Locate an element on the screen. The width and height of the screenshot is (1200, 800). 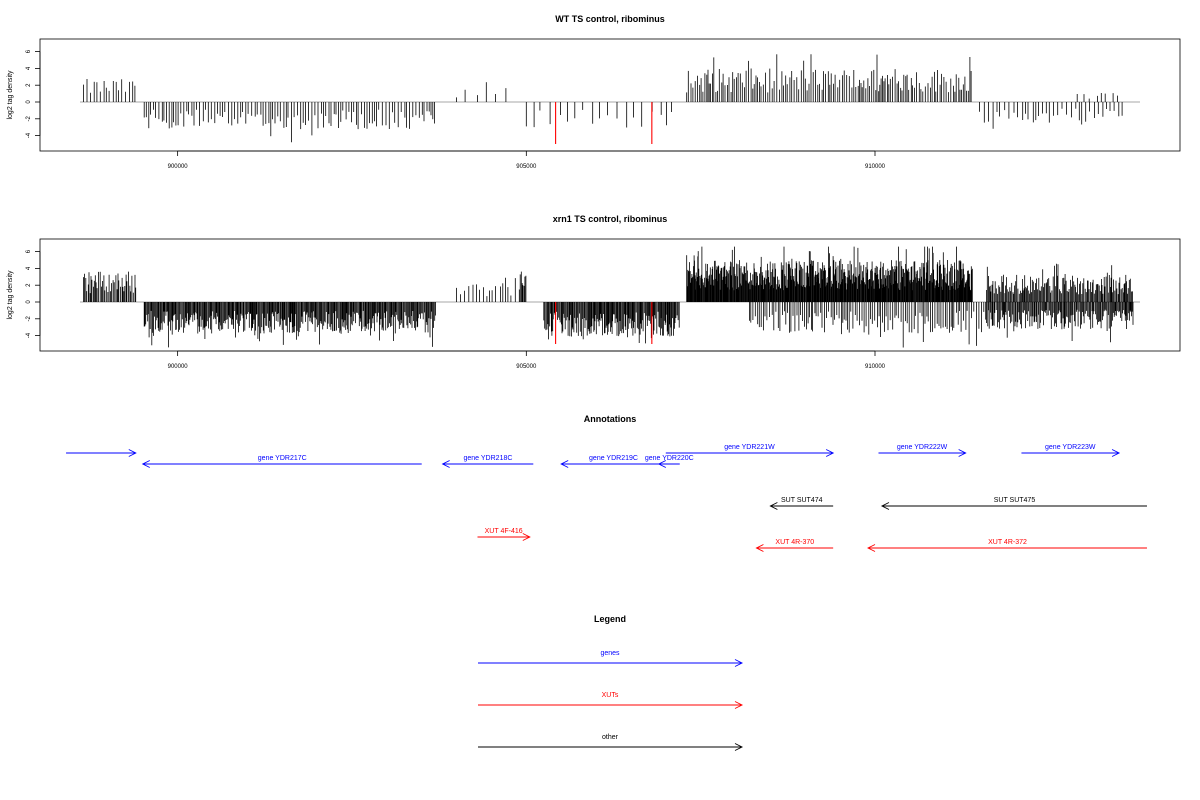
xrn1-track-ylabel: log2 tag density is located at coordinates (10, 295).